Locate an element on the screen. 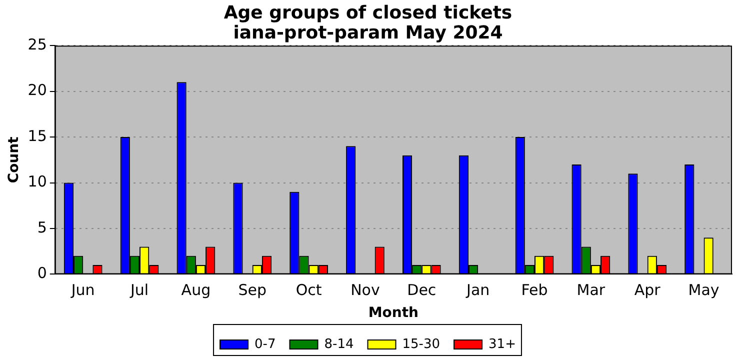  y-tick-label: 0 is located at coordinates (42, 273).